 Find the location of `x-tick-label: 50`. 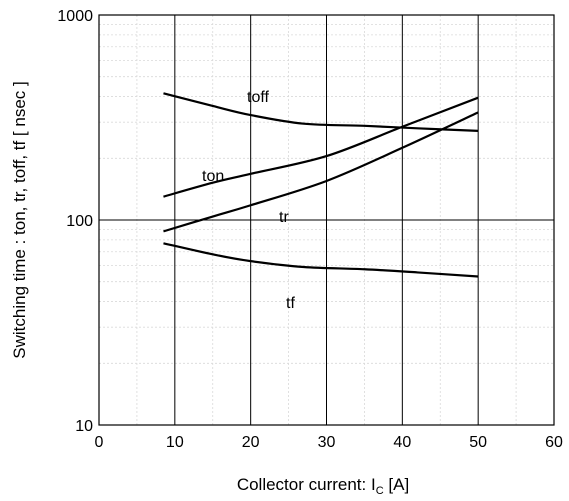

x-tick-label: 50 is located at coordinates (478, 442).